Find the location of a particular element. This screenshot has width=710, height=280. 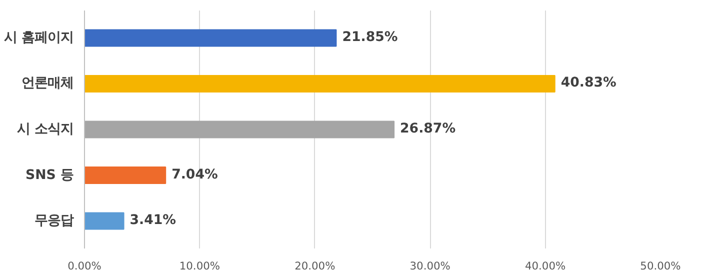

x-tick-label: 50.00% is located at coordinates (660, 266).